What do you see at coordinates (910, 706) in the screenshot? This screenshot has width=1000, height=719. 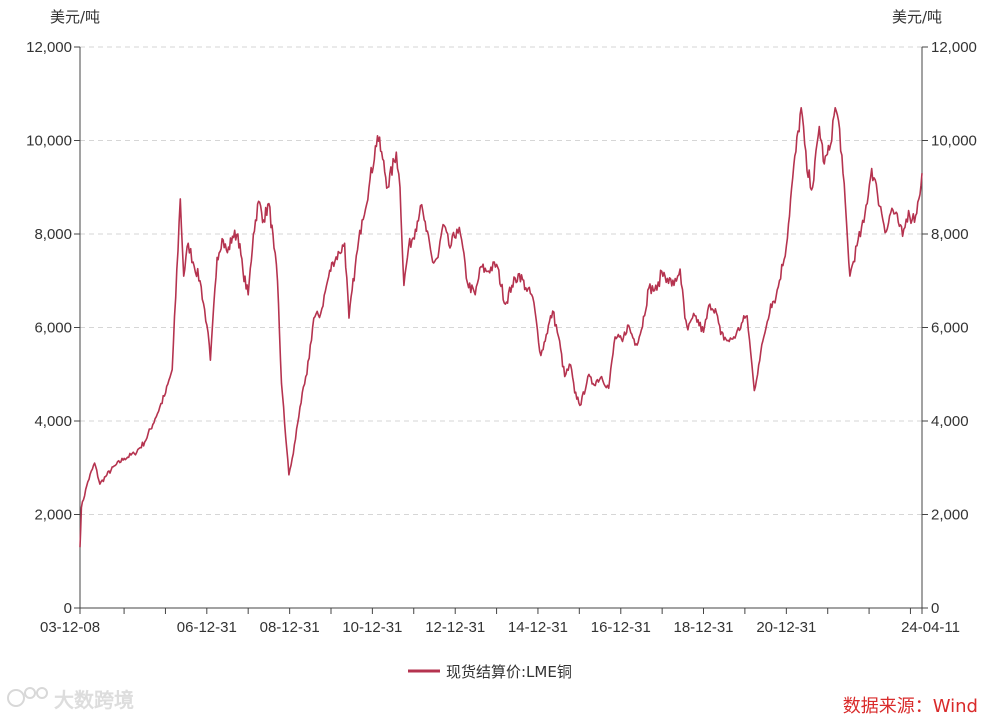 I see `source-label: 数据来源：Wind` at bounding box center [910, 706].